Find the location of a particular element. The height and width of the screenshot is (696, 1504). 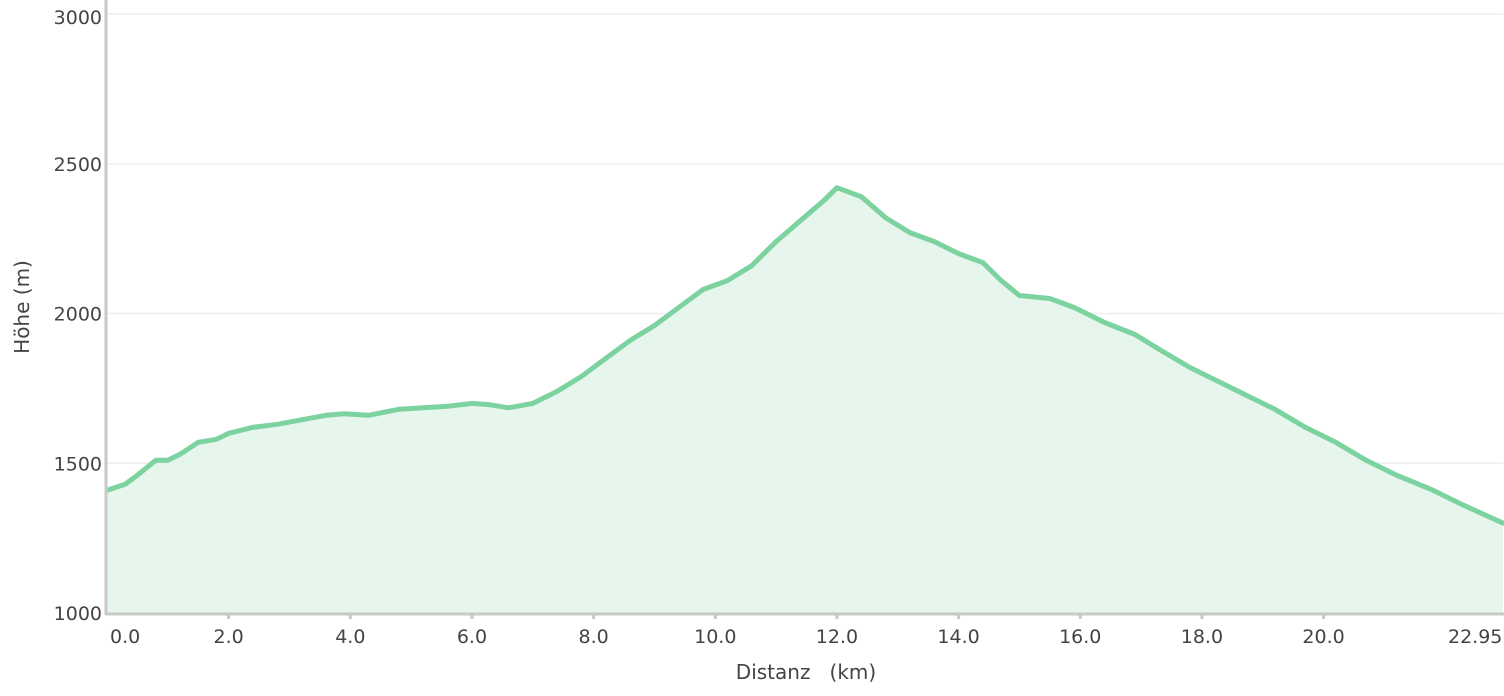

x-tick-label: 10.0 is located at coordinates (715, 637).